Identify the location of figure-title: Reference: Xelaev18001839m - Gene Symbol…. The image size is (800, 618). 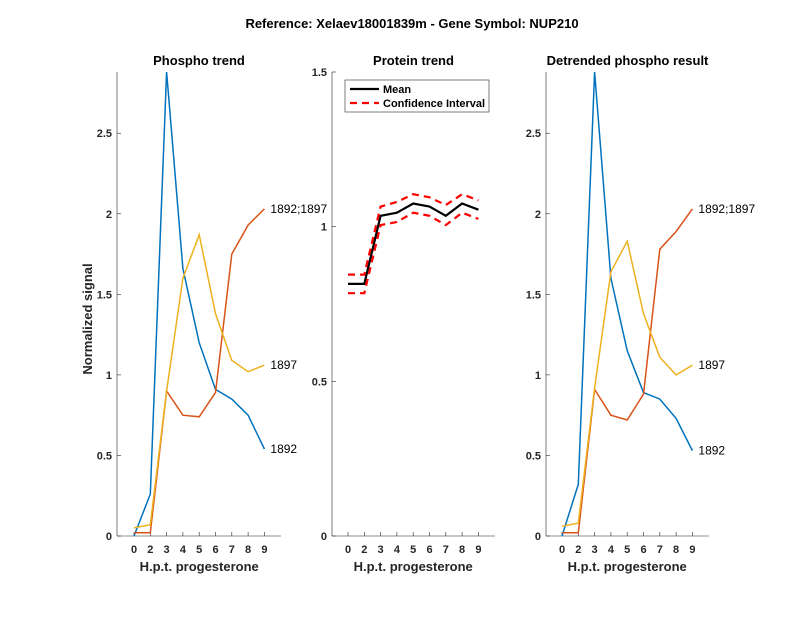
(411, 23).